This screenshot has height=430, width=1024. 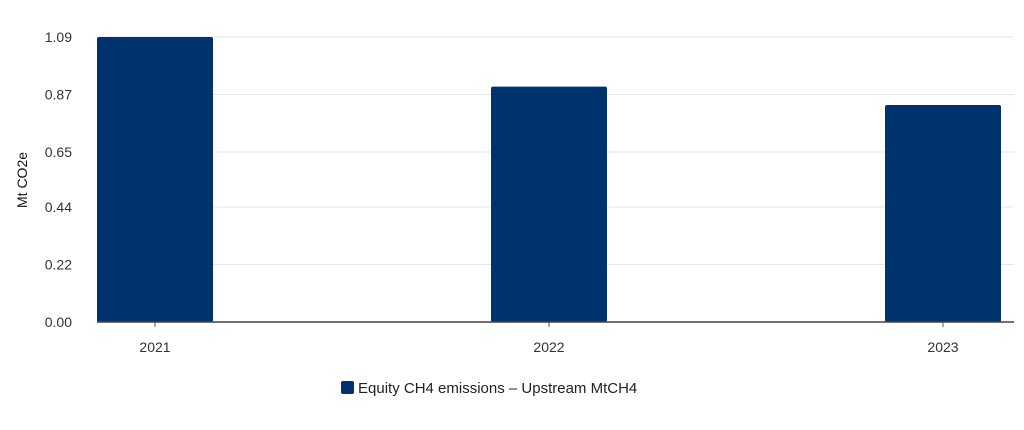 I want to click on legend: Equity CH4 emissions – Upstream MtCH4, so click(x=489, y=388).